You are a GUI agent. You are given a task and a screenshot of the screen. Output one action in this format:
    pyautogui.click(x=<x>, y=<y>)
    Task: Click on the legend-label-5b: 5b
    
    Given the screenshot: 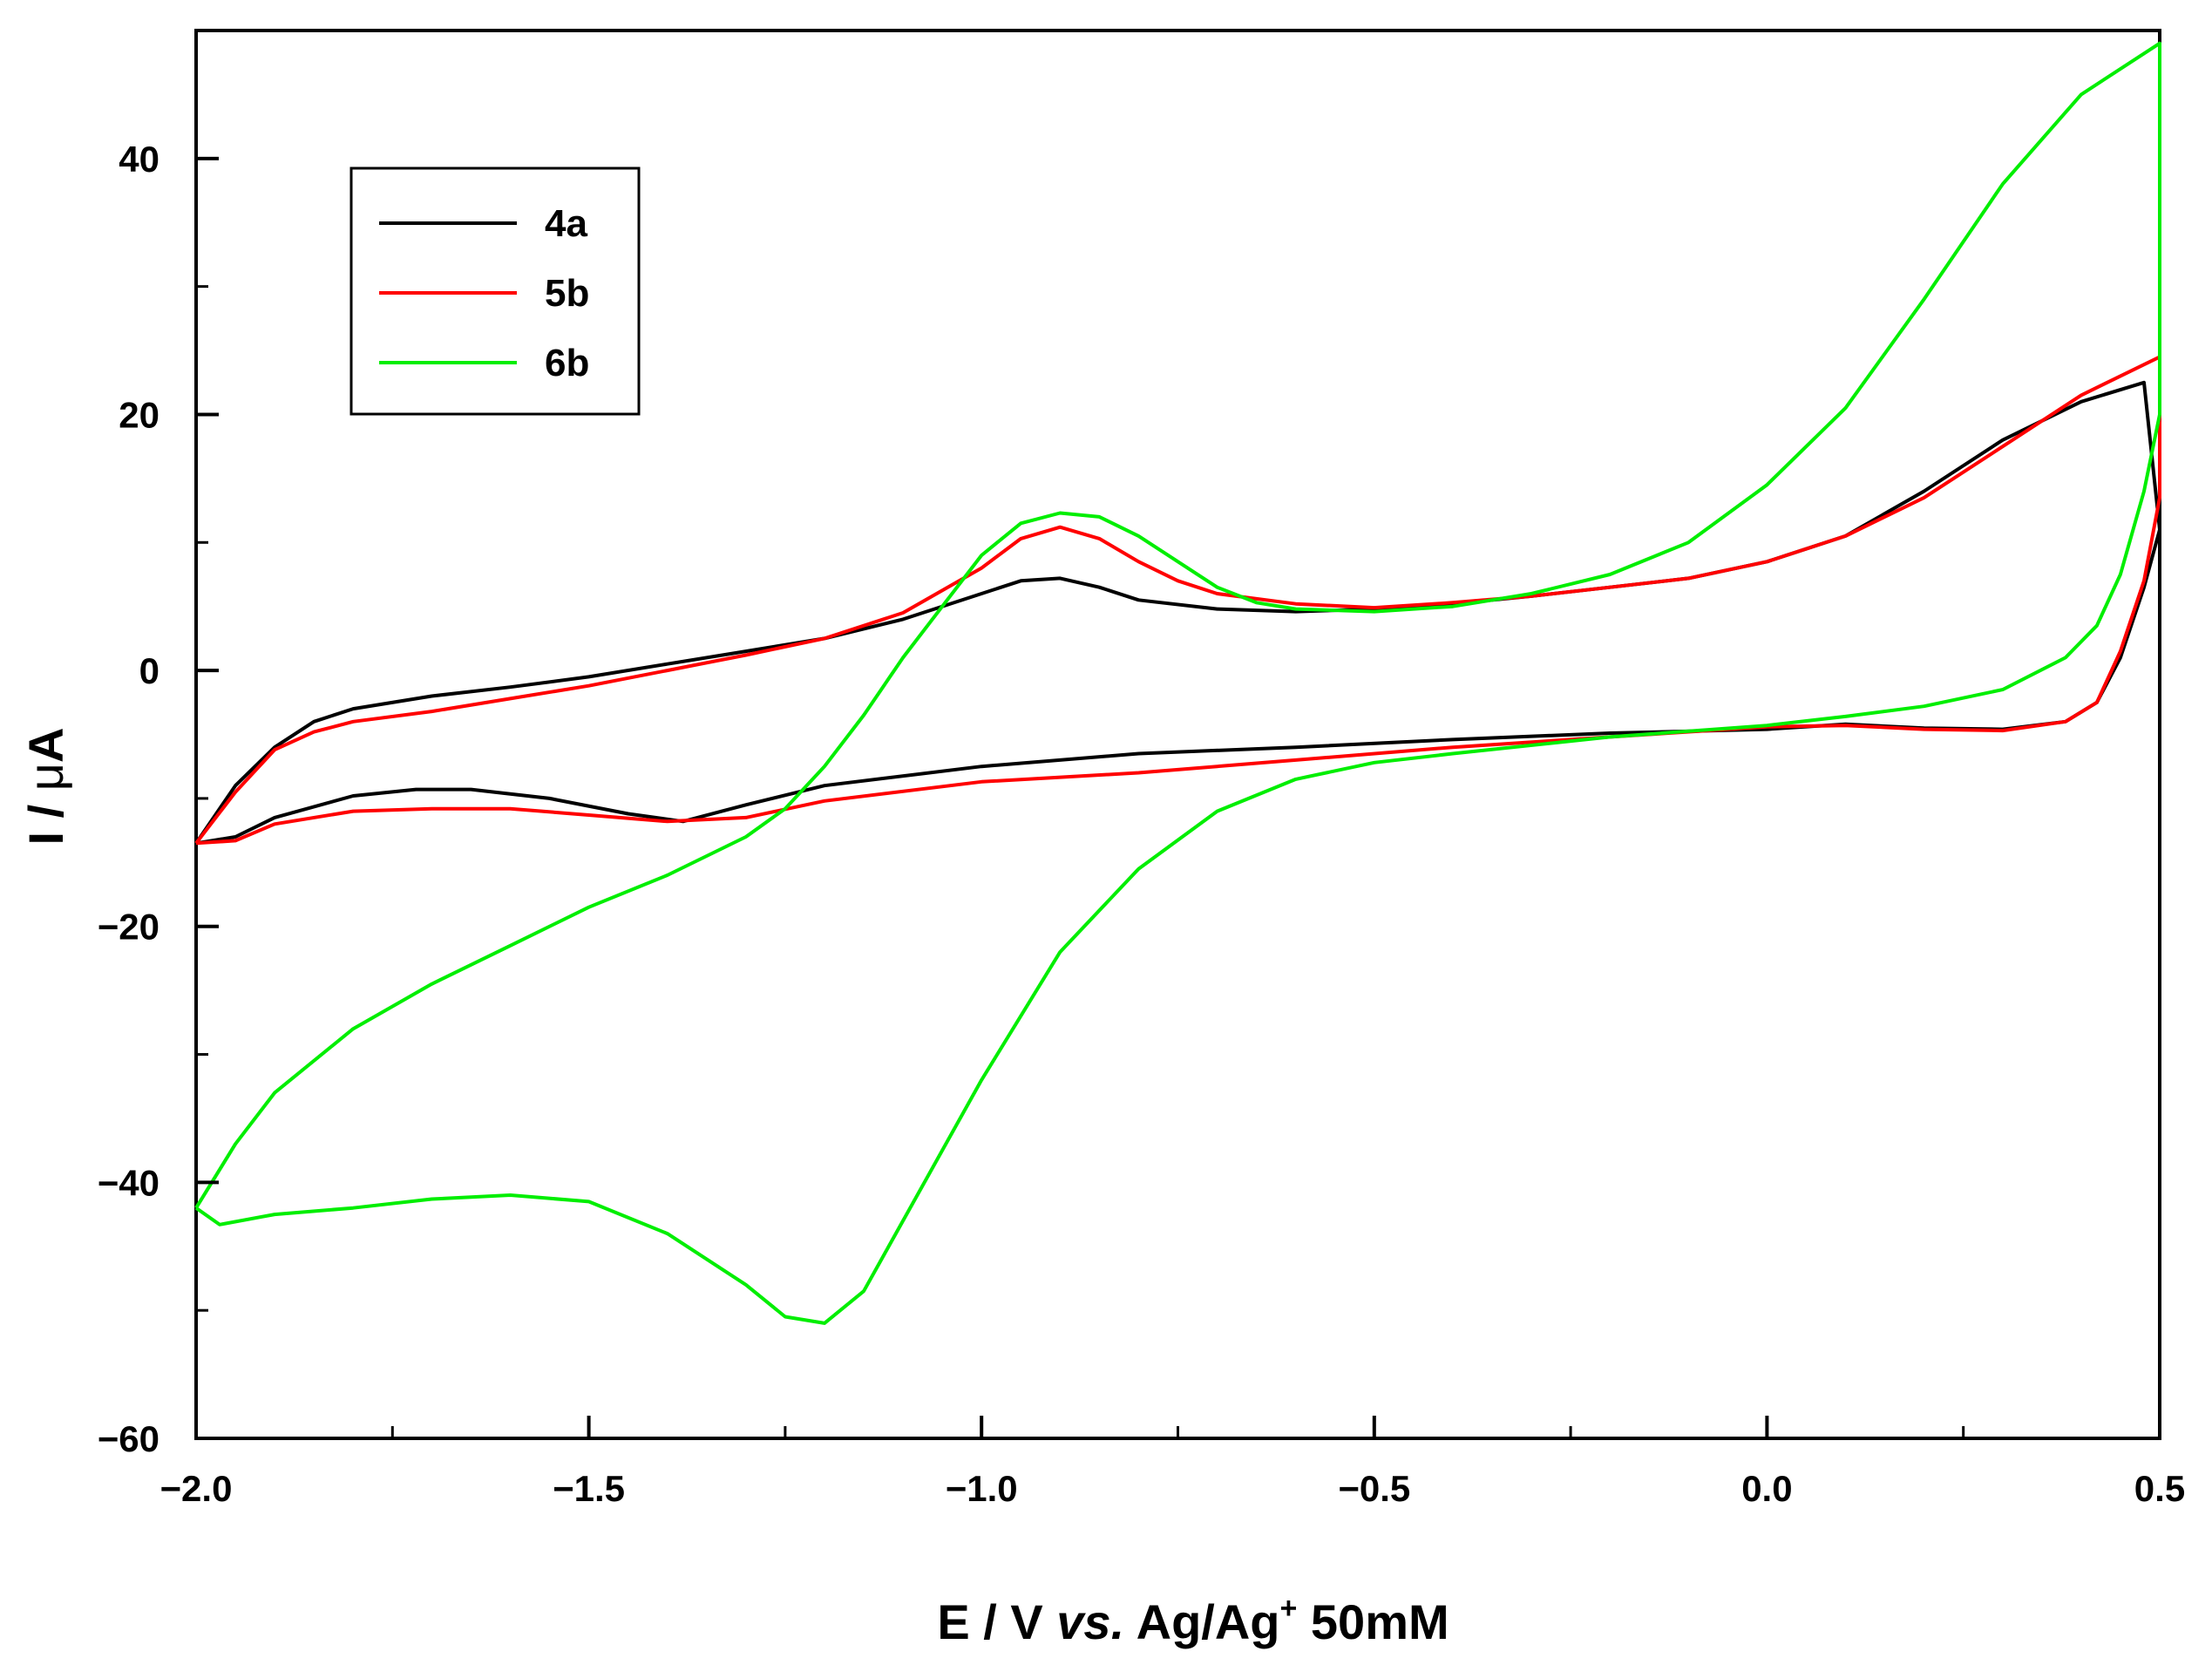 What is the action you would take?
    pyautogui.click(x=567, y=293)
    